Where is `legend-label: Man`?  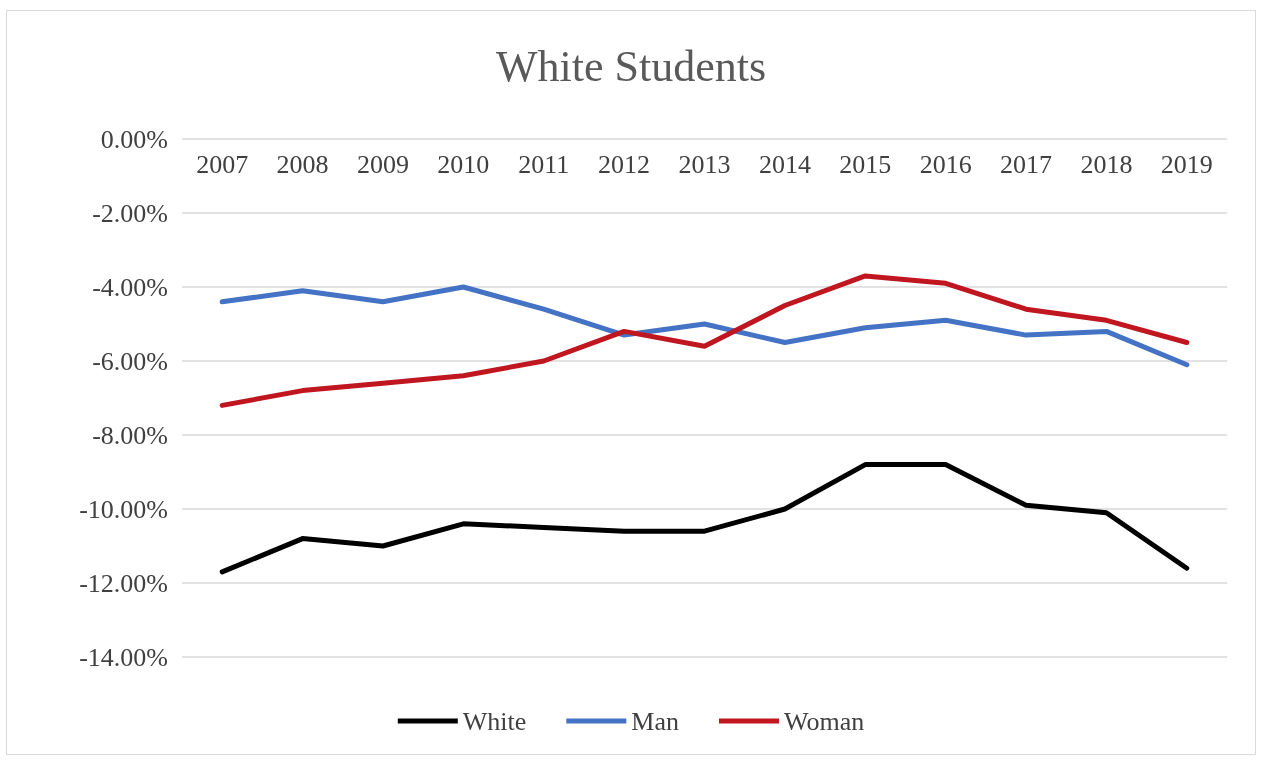
legend-label: Man is located at coordinates (655, 721).